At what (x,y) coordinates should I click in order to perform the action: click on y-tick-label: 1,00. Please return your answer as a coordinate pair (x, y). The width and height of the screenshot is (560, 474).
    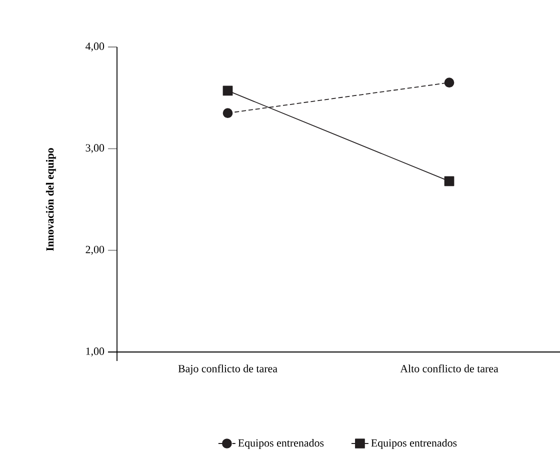
    Looking at the image, I should click on (95, 352).